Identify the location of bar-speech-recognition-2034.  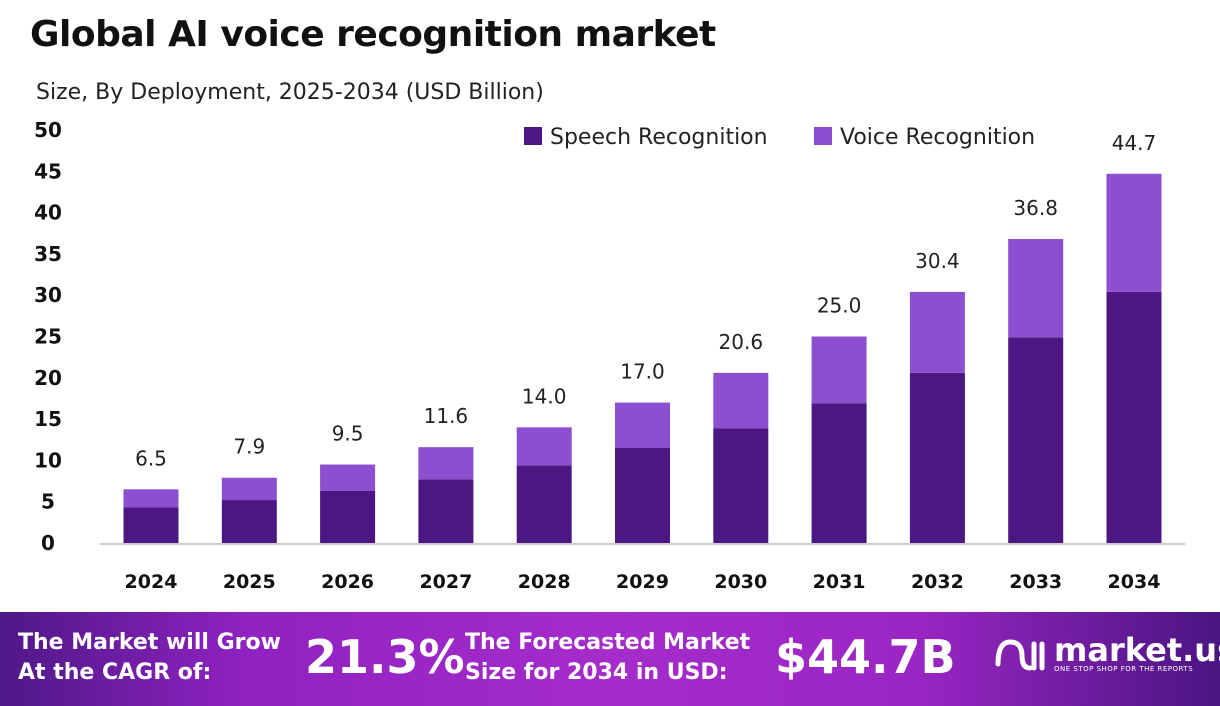
(1134, 417).